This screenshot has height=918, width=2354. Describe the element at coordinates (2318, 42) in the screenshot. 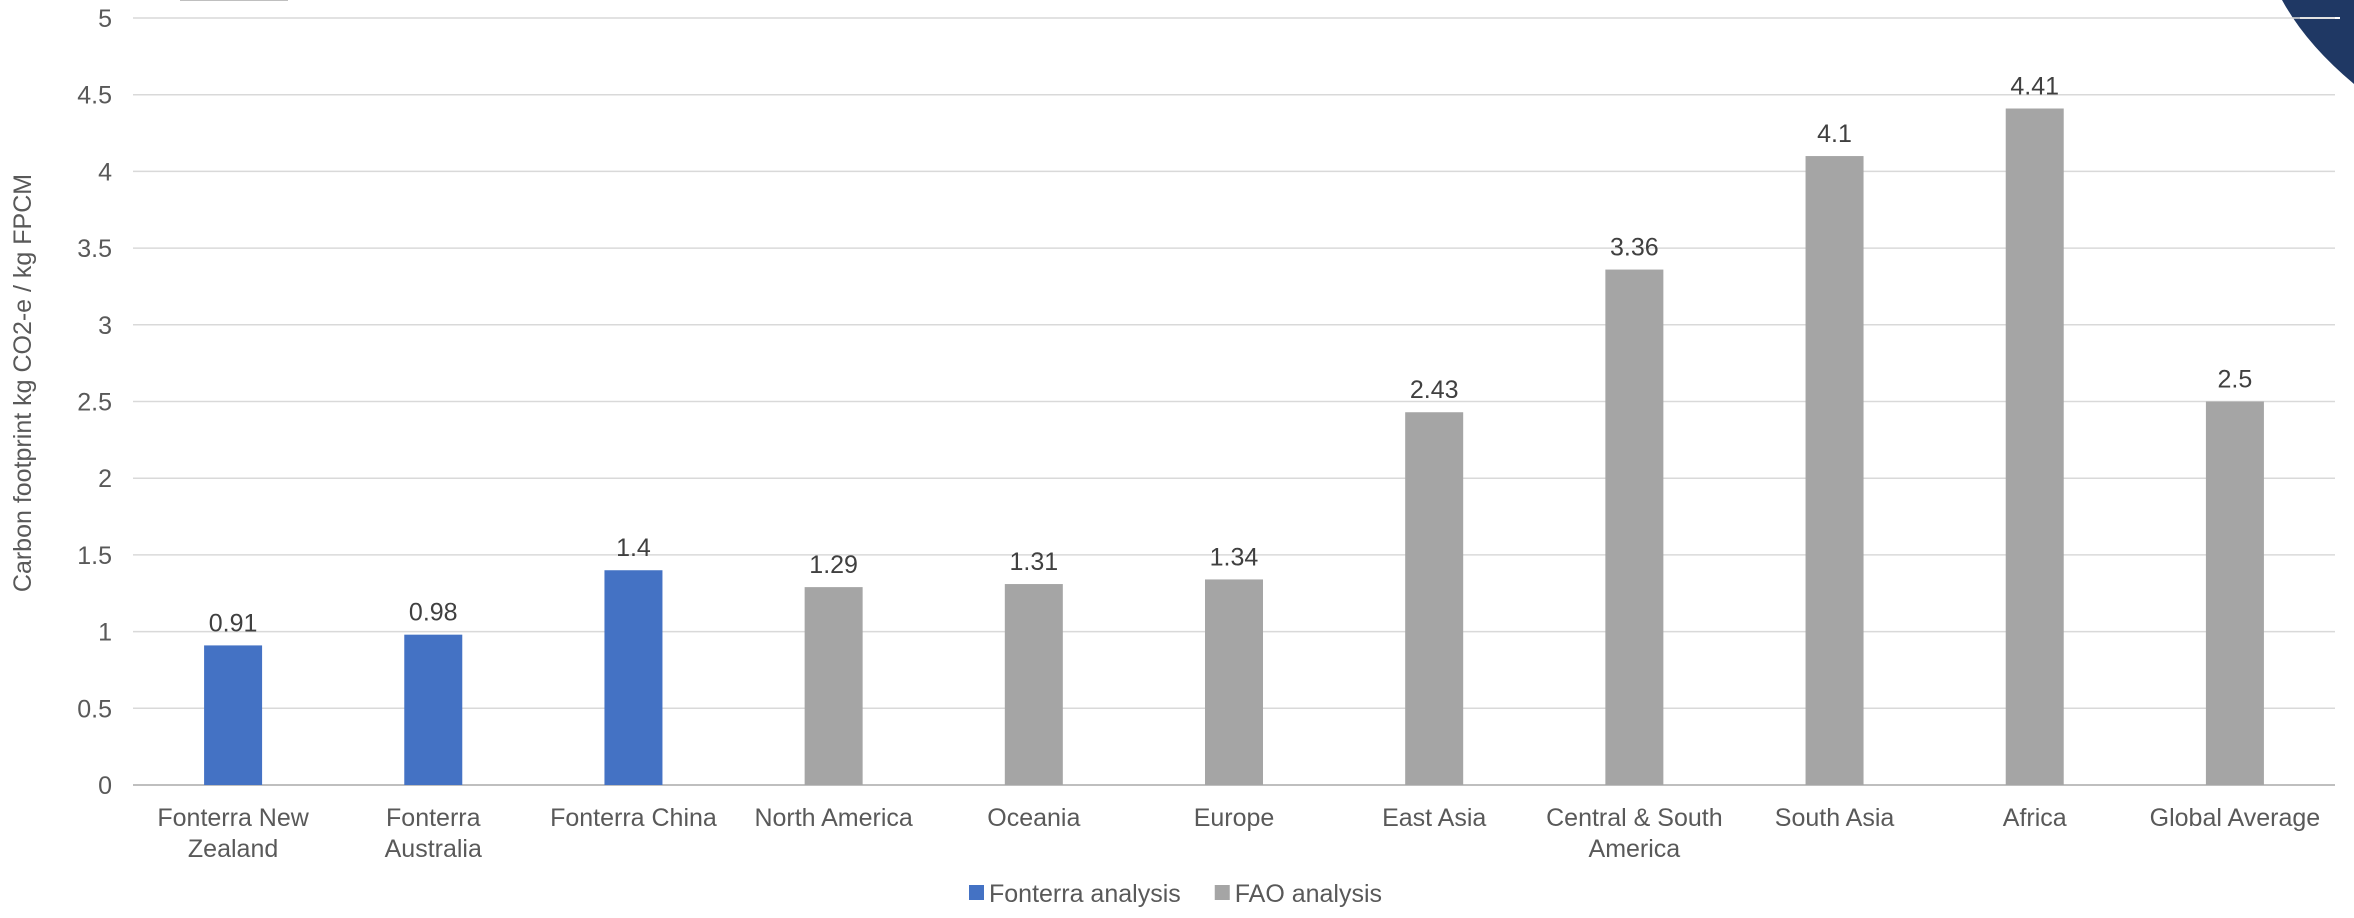

I see `corner-decoration` at that location.